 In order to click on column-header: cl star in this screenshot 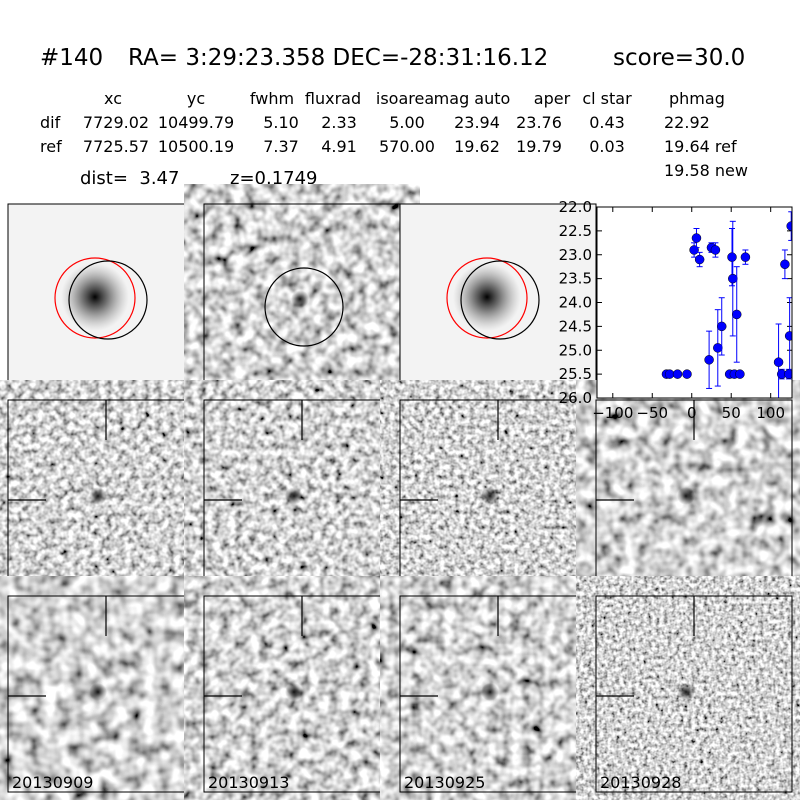, I will do `click(607, 98)`.